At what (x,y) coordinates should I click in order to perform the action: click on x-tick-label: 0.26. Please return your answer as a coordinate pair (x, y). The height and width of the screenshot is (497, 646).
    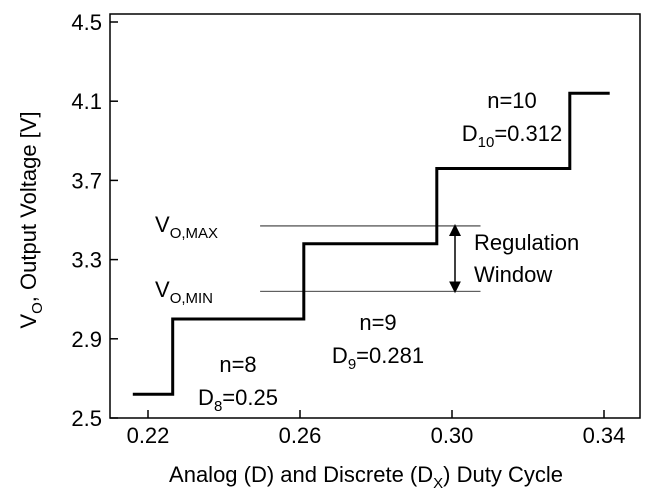
    Looking at the image, I should click on (300, 435).